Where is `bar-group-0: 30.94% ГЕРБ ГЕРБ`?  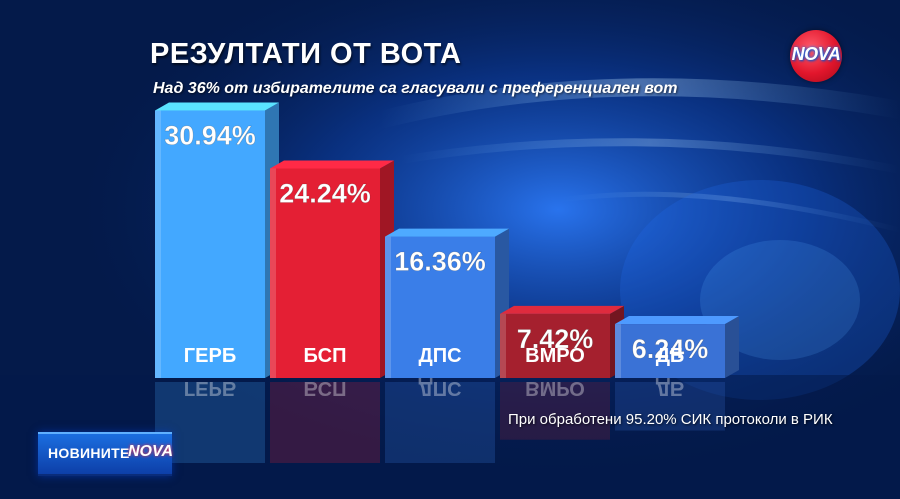 bar-group-0: 30.94% ГЕРБ ГЕРБ is located at coordinates (217, 282).